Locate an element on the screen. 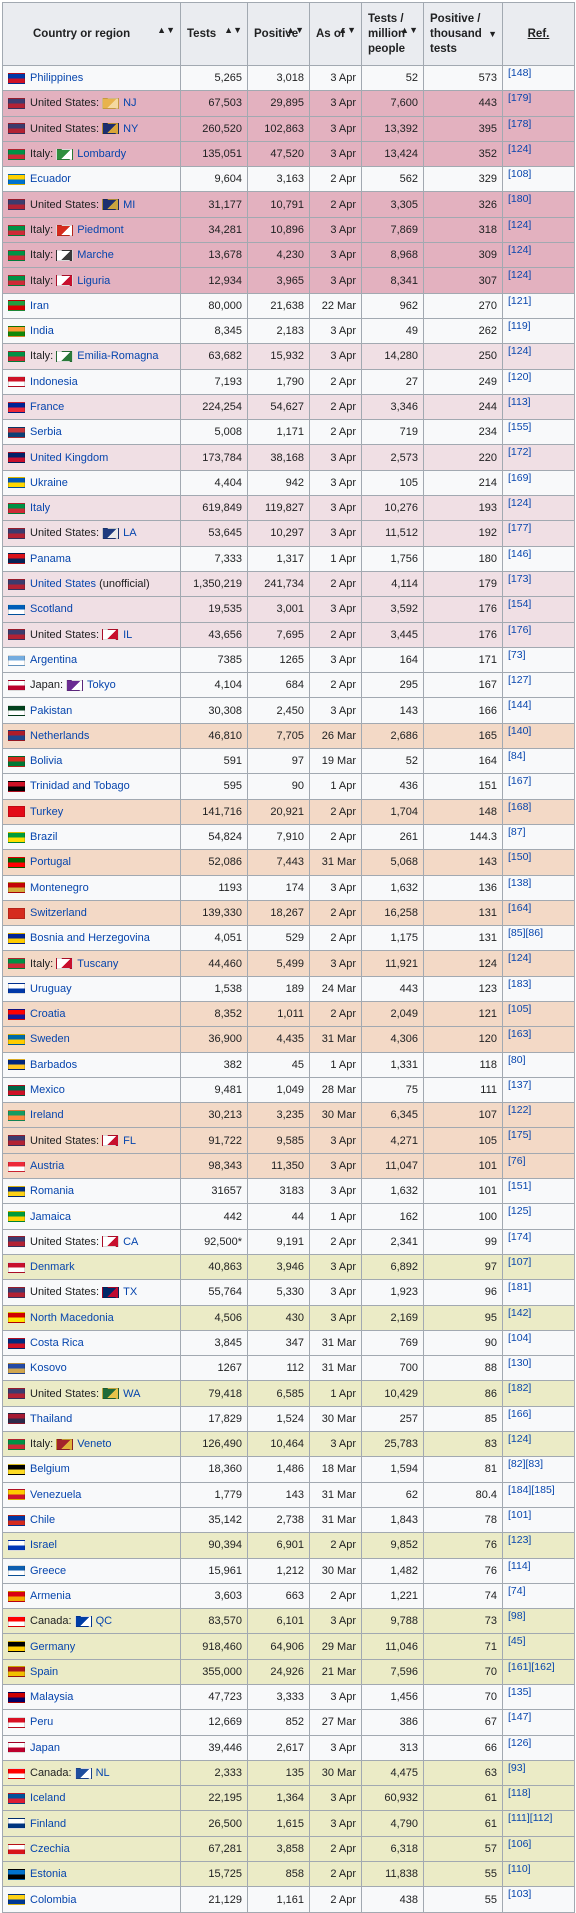 The height and width of the screenshot is (1913, 576). ref-link: [148] is located at coordinates (520, 73).